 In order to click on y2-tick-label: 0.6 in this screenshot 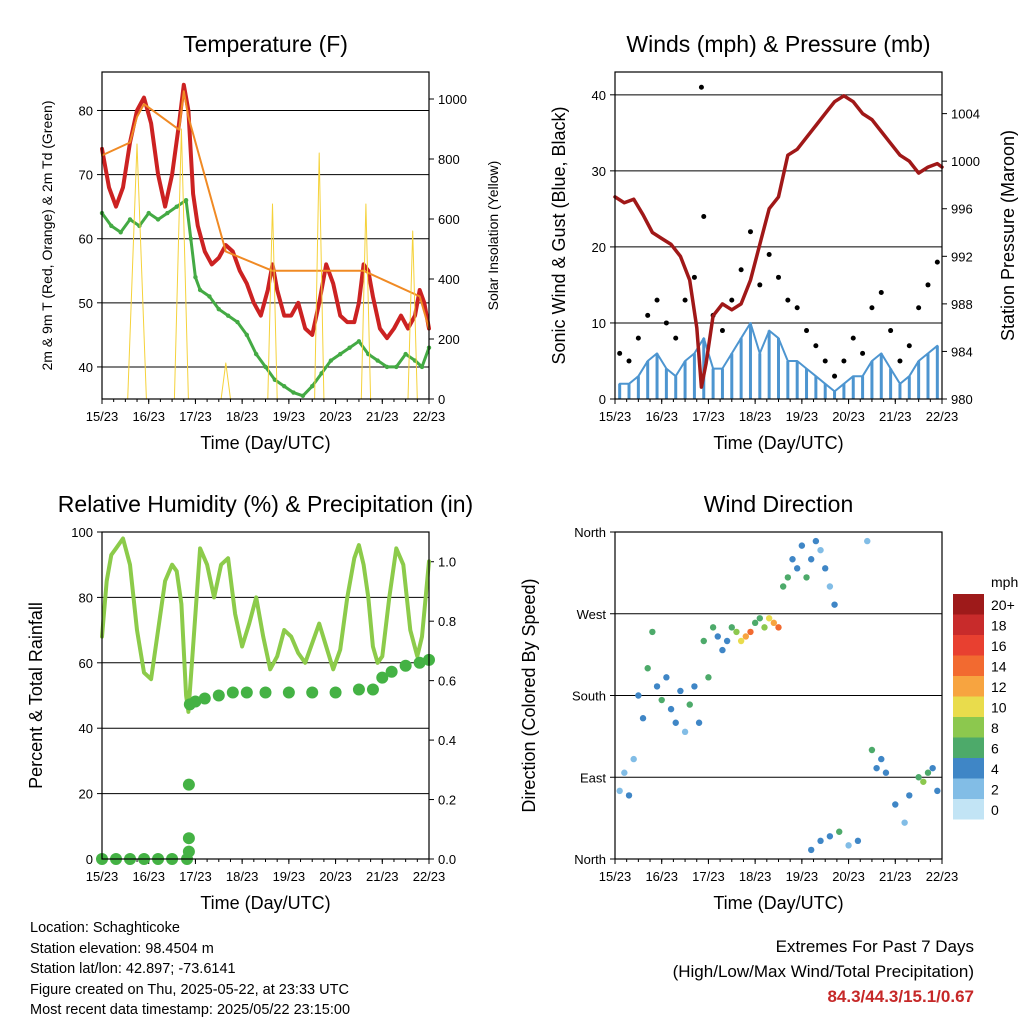, I will do `click(447, 681)`.